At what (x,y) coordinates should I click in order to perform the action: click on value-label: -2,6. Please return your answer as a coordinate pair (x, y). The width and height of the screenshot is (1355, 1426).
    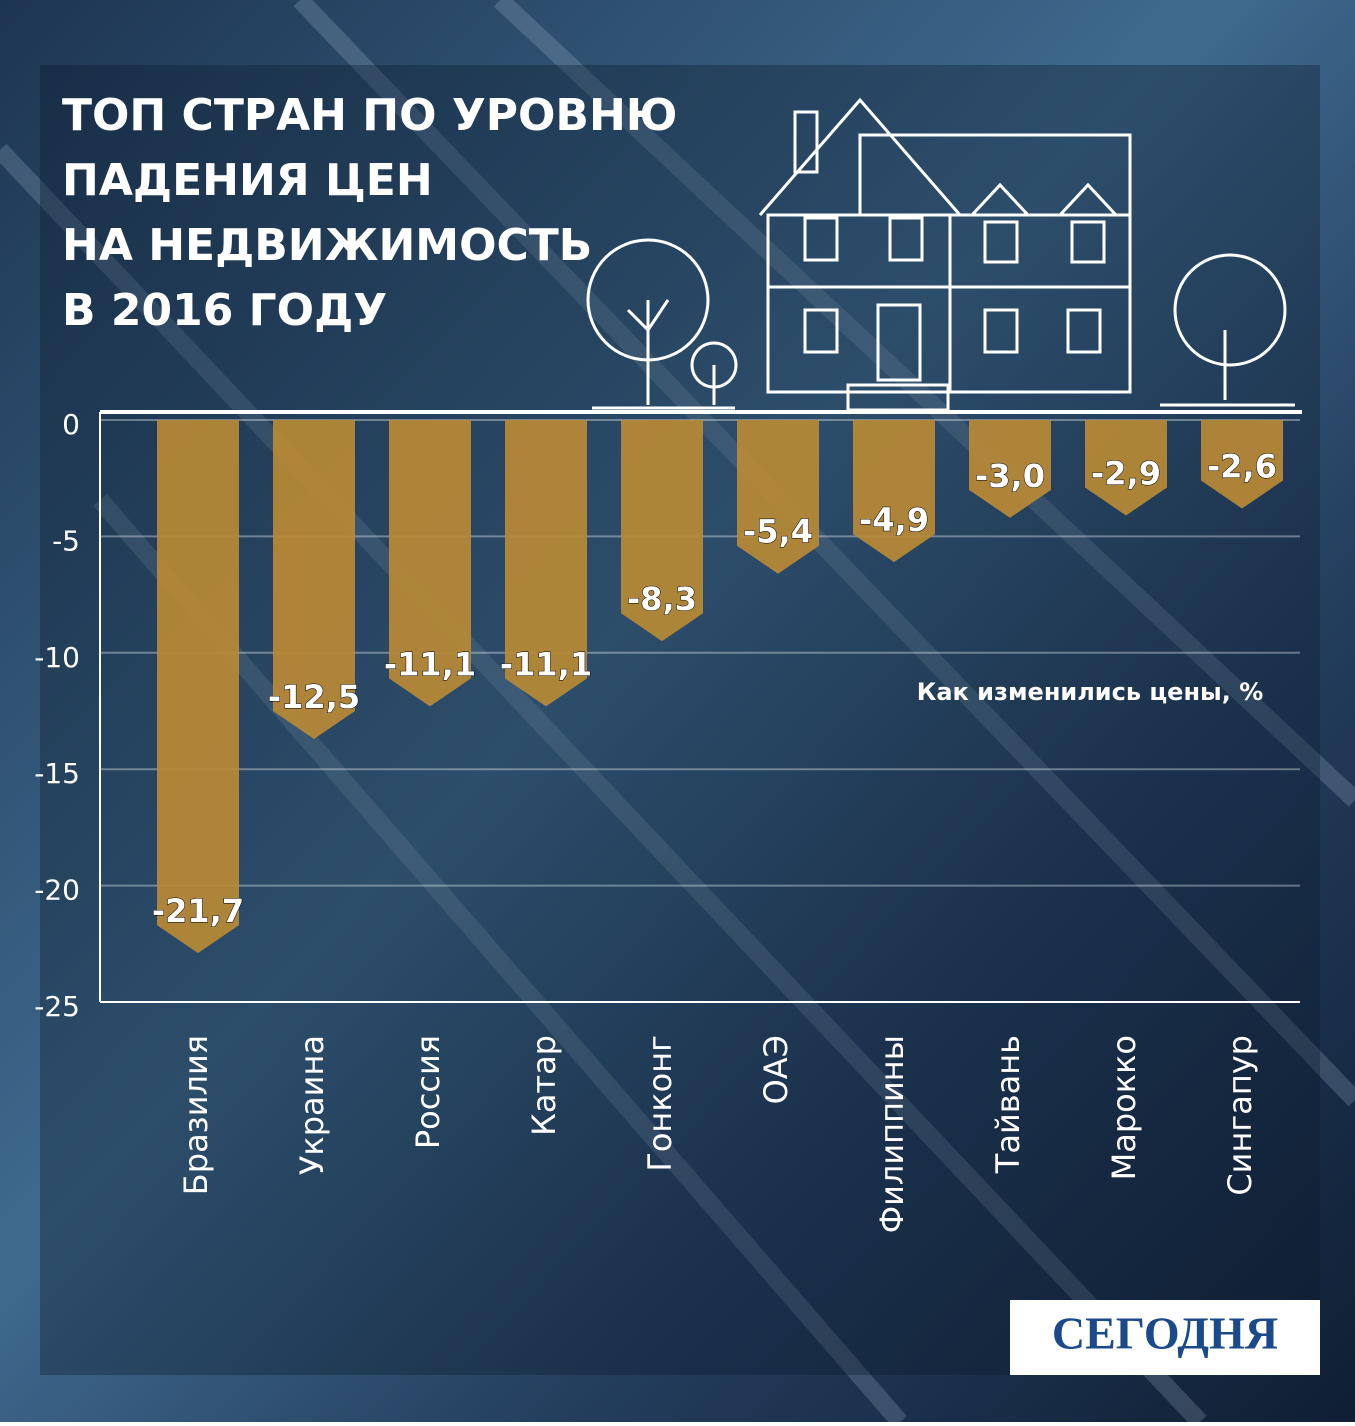
    Looking at the image, I should click on (1242, 467).